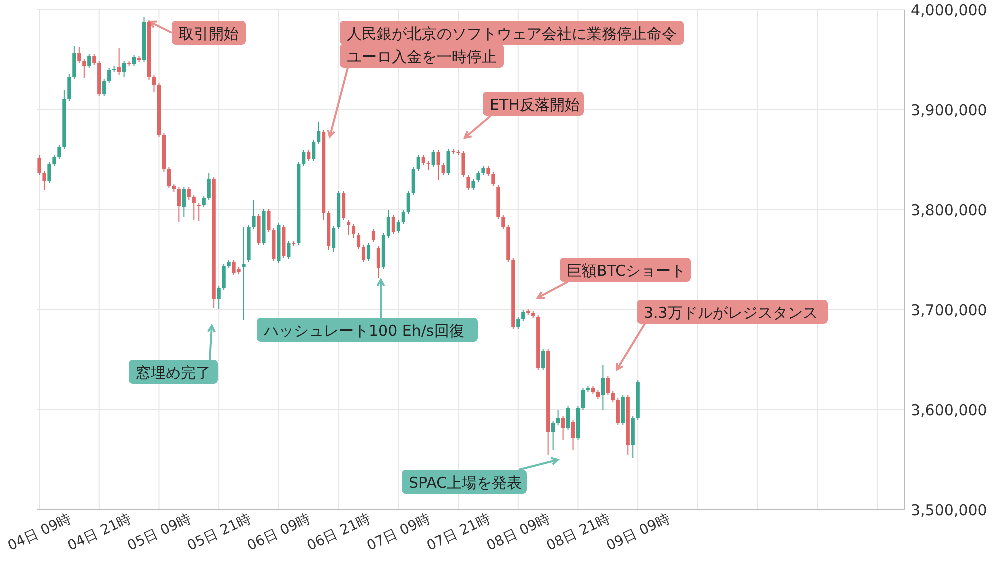  I want to click on annotation: 3.3万ドルがレジスタンス, so click(731, 313).